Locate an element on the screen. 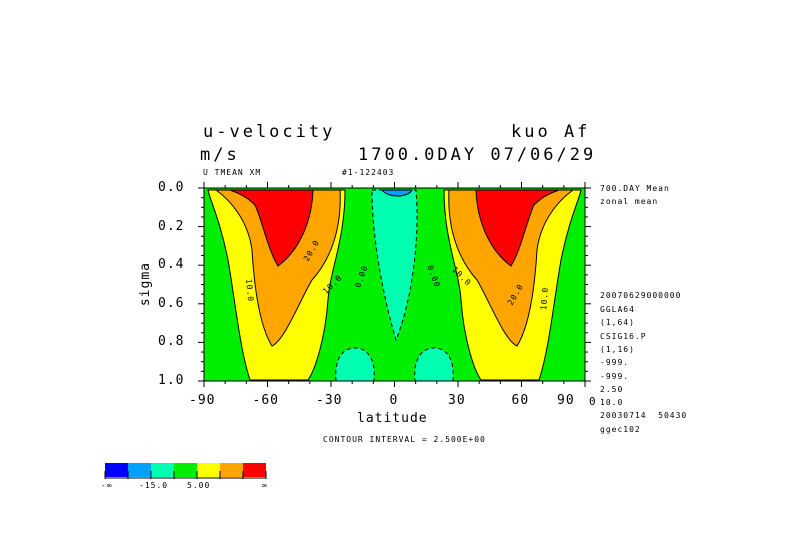 The image size is (789, 558). fill-teal-north-surface is located at coordinates (434, 364).